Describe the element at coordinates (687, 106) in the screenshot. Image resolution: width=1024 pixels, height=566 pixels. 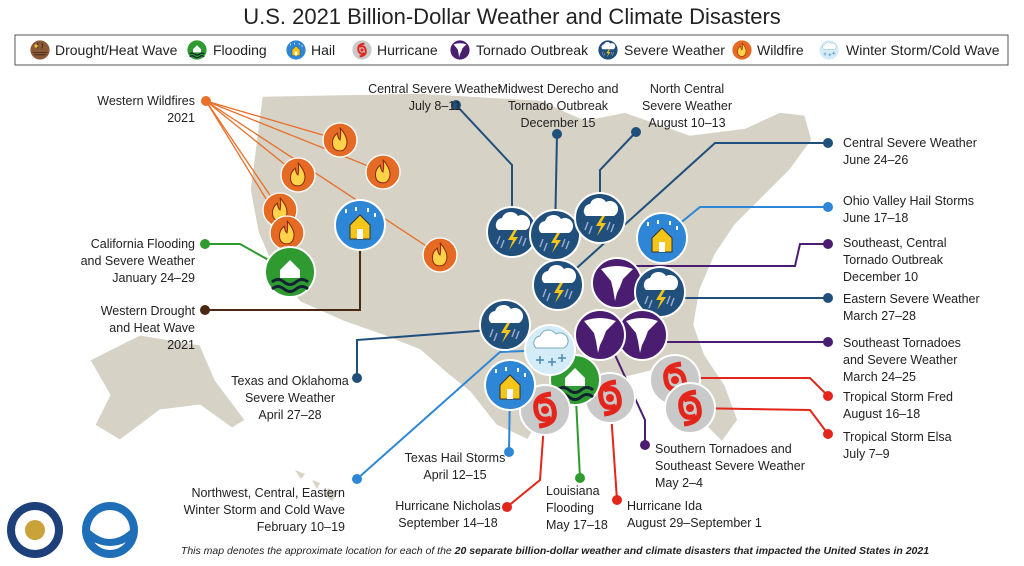
I see `event-label: Severe Weather` at that location.